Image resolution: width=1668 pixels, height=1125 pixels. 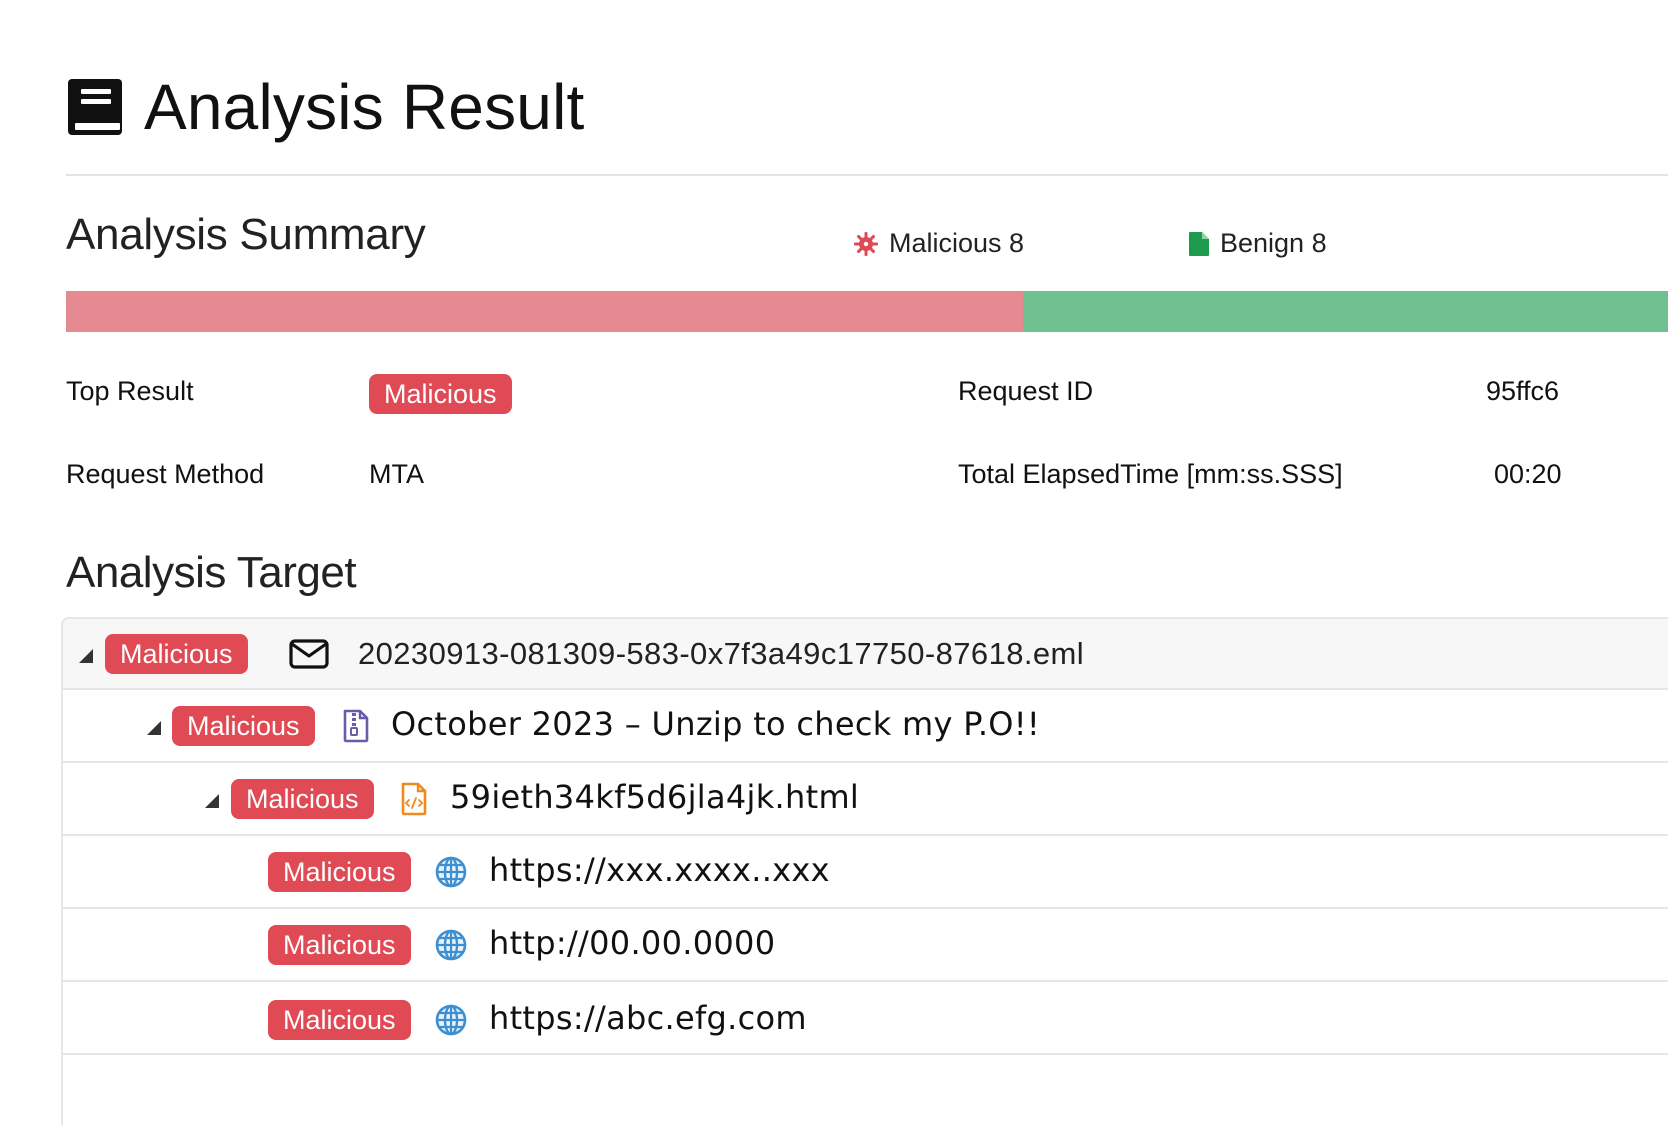 I want to click on ratio-bar-benign, so click(x=1345, y=311).